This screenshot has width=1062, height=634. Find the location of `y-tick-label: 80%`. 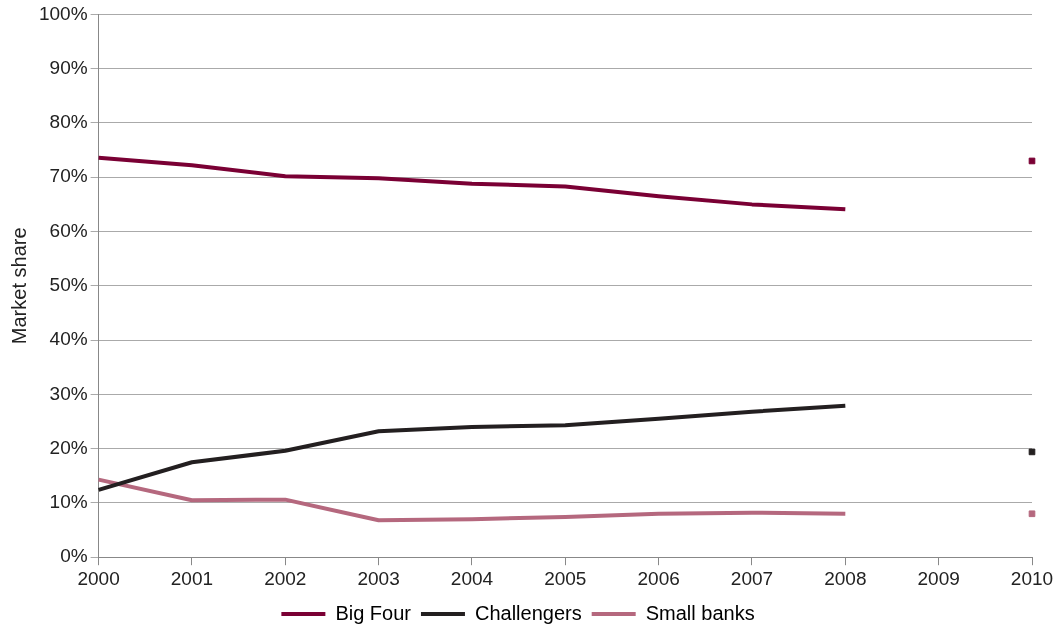

y-tick-label: 80% is located at coordinates (68, 122).